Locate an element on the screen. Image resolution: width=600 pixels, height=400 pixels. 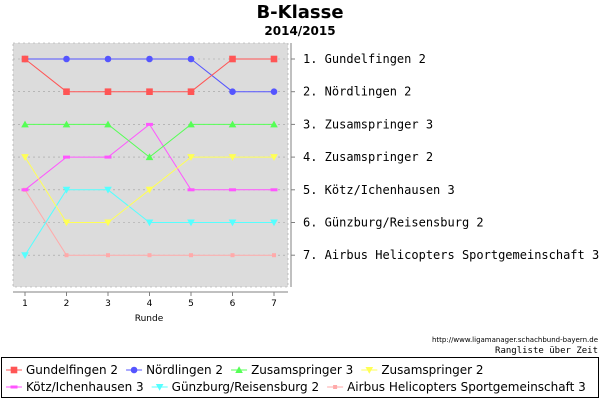
rank-label: 2. Nördlingen 2 is located at coordinates (357, 92).